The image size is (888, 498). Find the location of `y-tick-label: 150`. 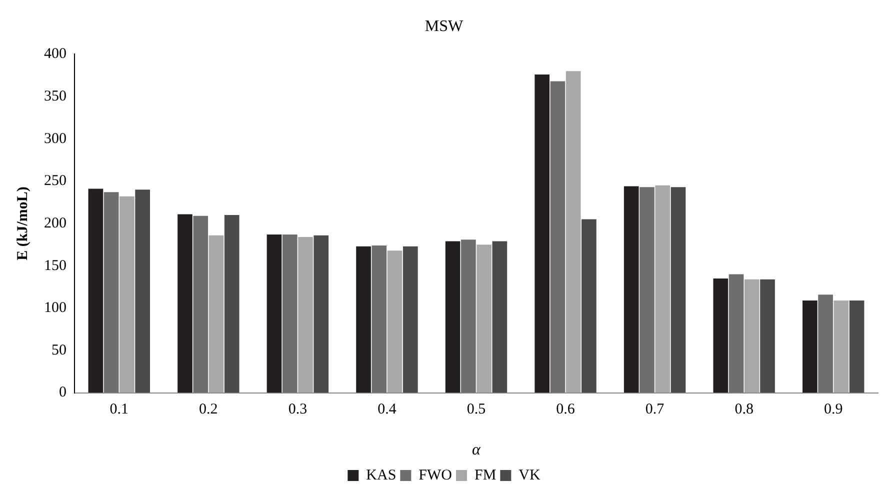

y-tick-label: 150 is located at coordinates (55, 266).